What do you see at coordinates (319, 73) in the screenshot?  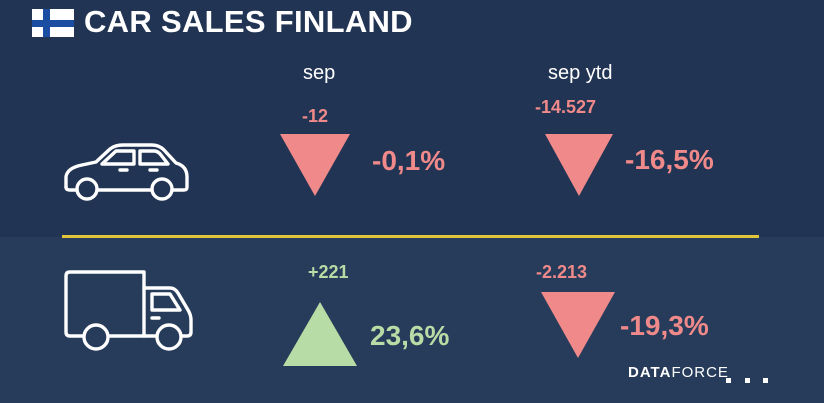 I see `column-header-month: sep` at bounding box center [319, 73].